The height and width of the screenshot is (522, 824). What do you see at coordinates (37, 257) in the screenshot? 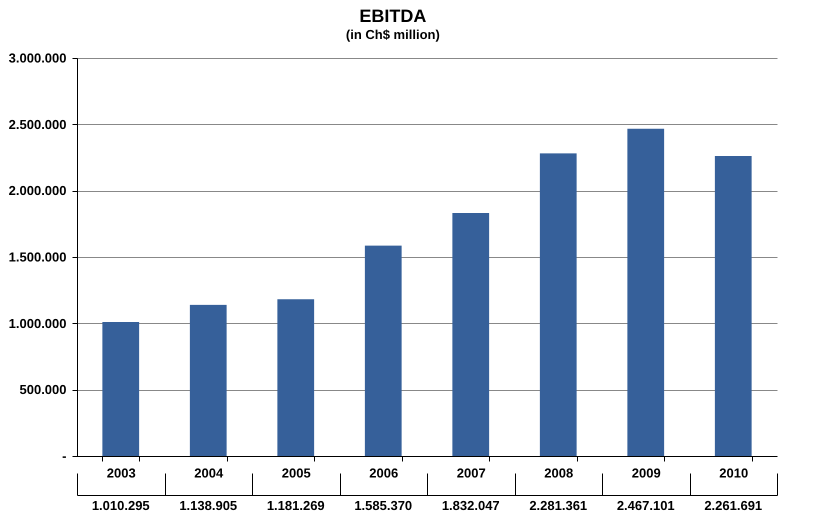
I see `y-tick-label: 1.500.000` at bounding box center [37, 257].